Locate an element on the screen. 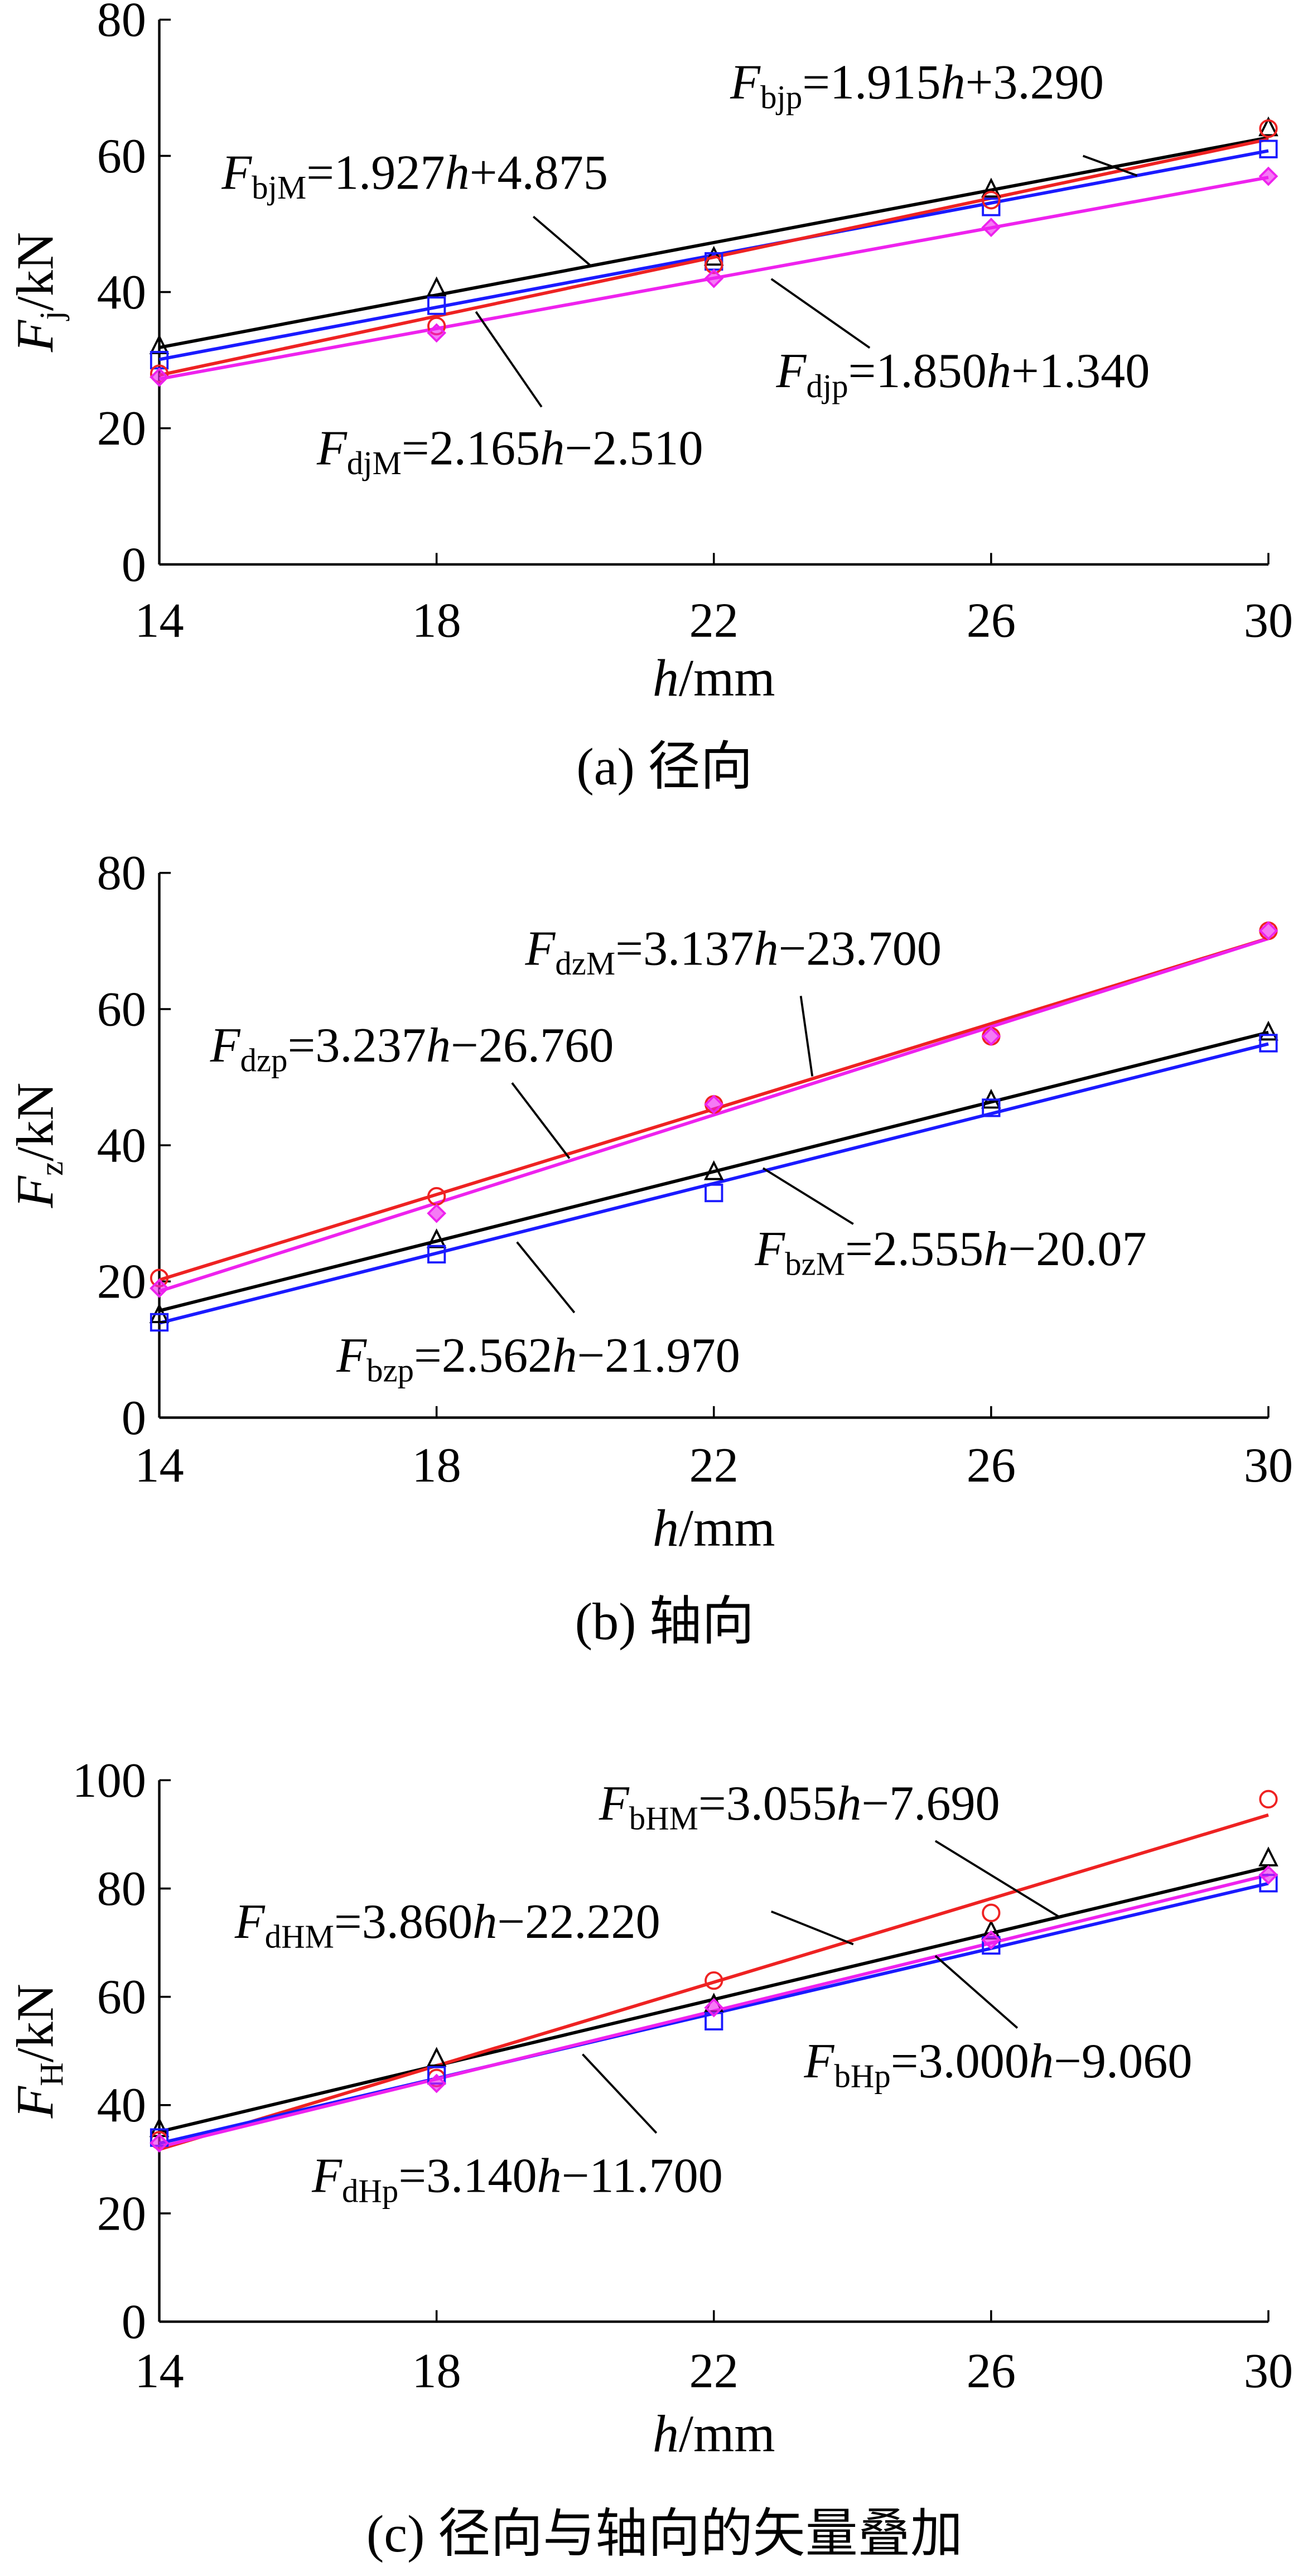  equation: FdHM=3.860h−22.220 is located at coordinates (447, 1924).